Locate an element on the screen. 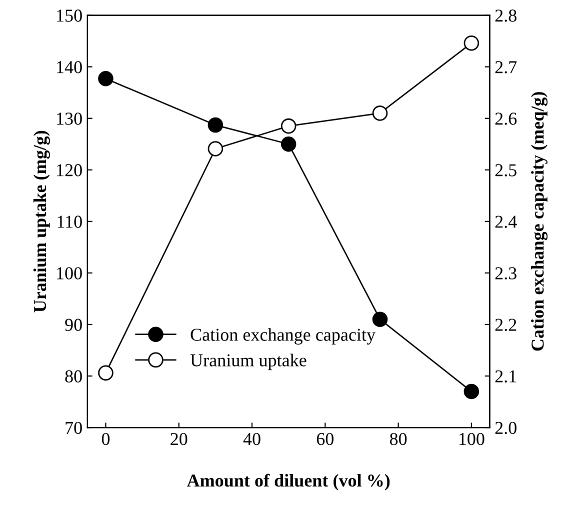  y-tick-label: 120 is located at coordinates (69, 170).